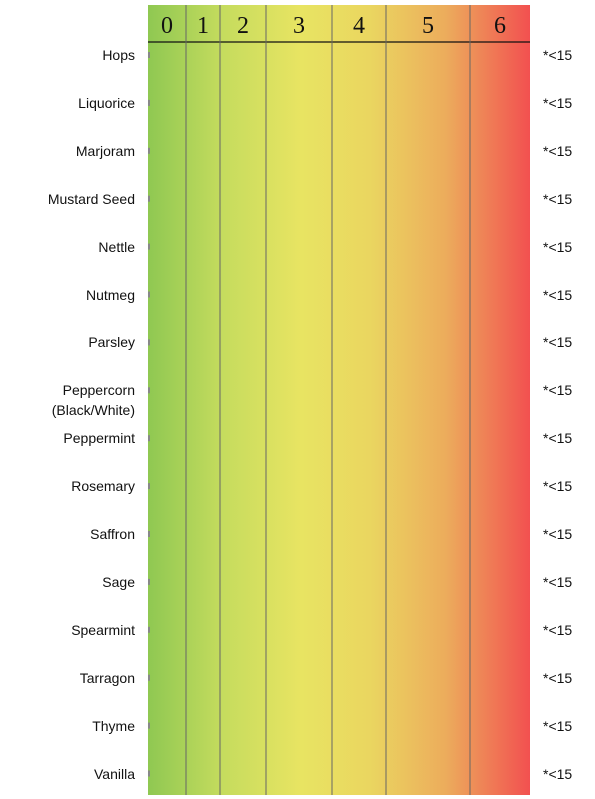  What do you see at coordinates (118, 55) in the screenshot?
I see `row-label: Hops` at bounding box center [118, 55].